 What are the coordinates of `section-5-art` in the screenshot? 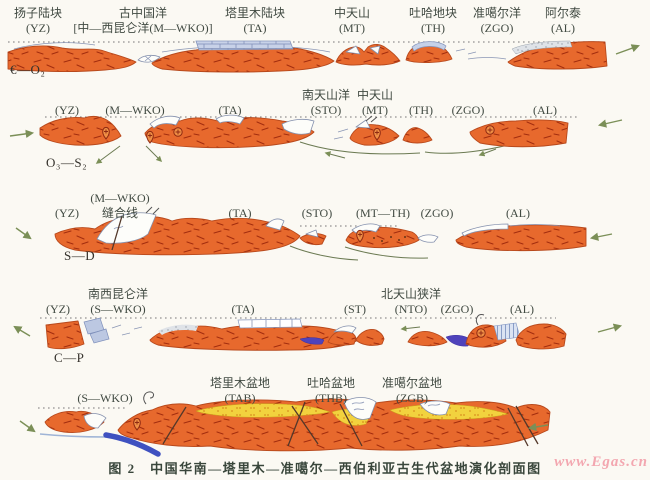 It's located at (285, 424).